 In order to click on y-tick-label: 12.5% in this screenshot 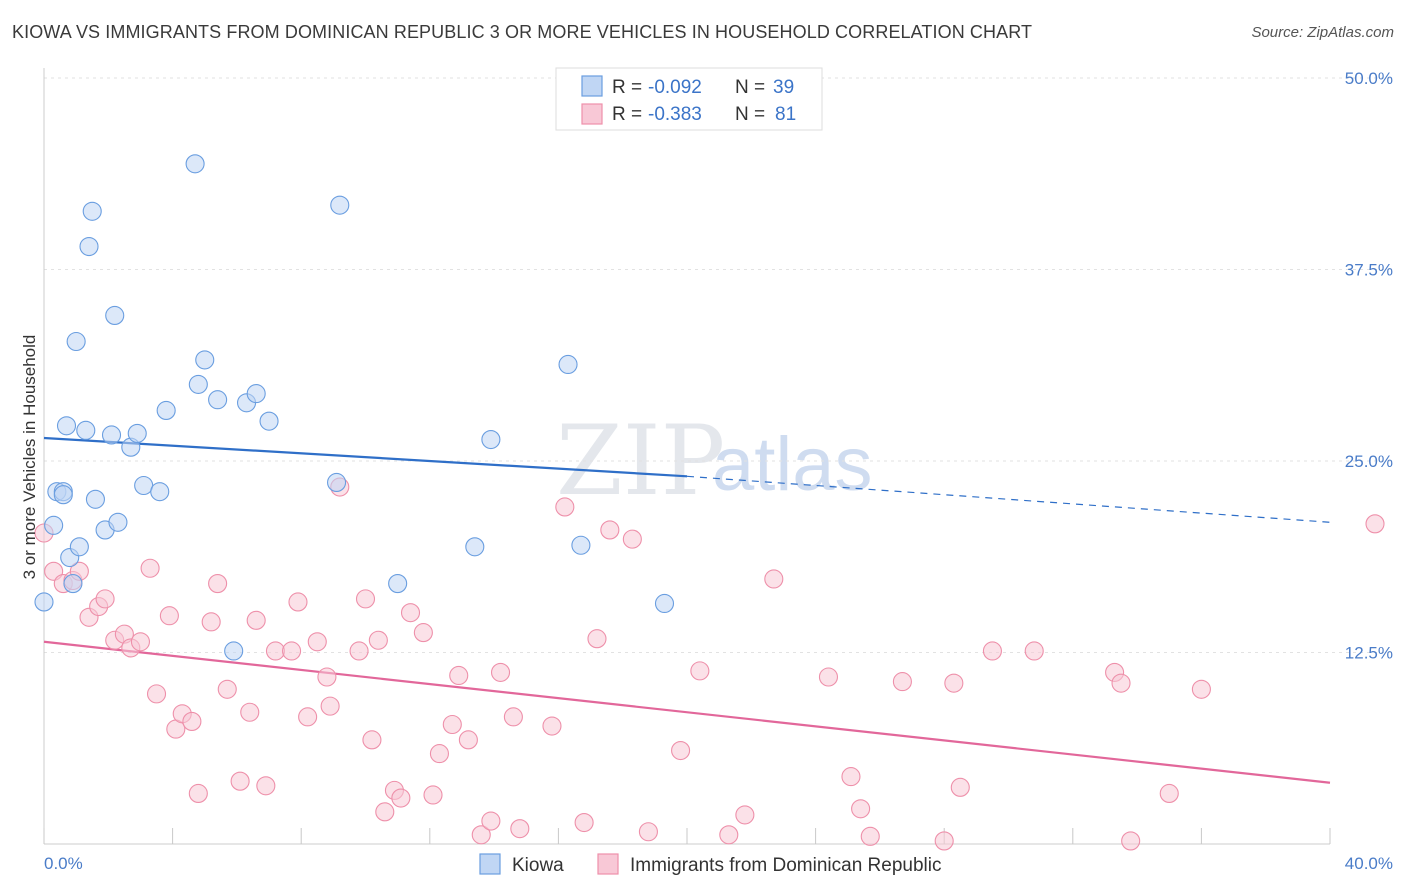, I will do `click(1369, 653)`.